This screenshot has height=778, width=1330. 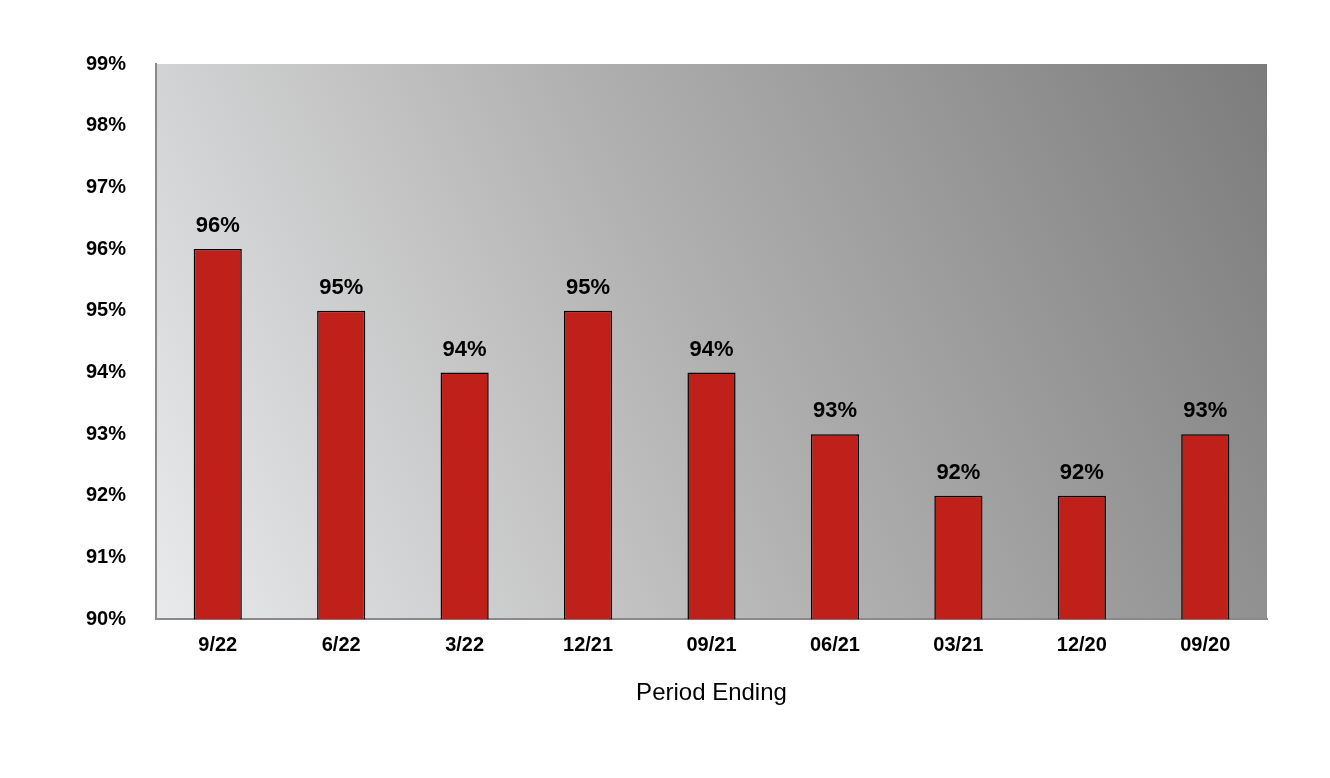 I want to click on x-axis-title: Period Ending, so click(x=711, y=692).